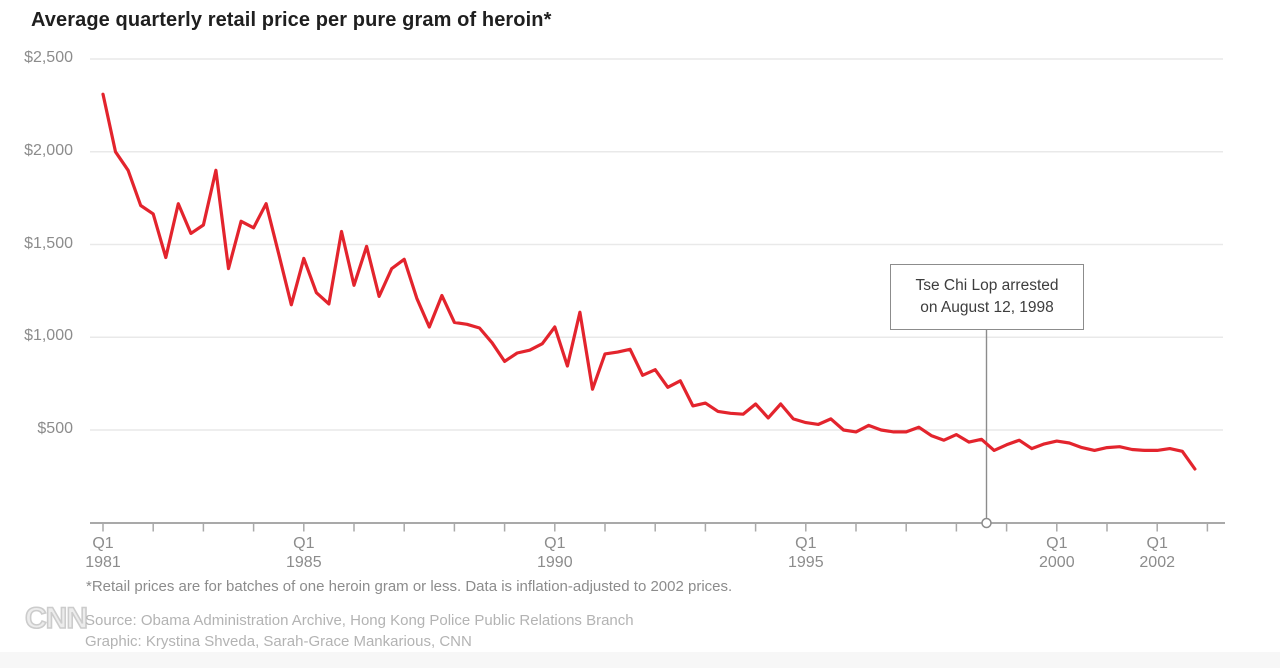 The height and width of the screenshot is (668, 1280). I want to click on x-tick-label: Q1 1985, so click(304, 553).